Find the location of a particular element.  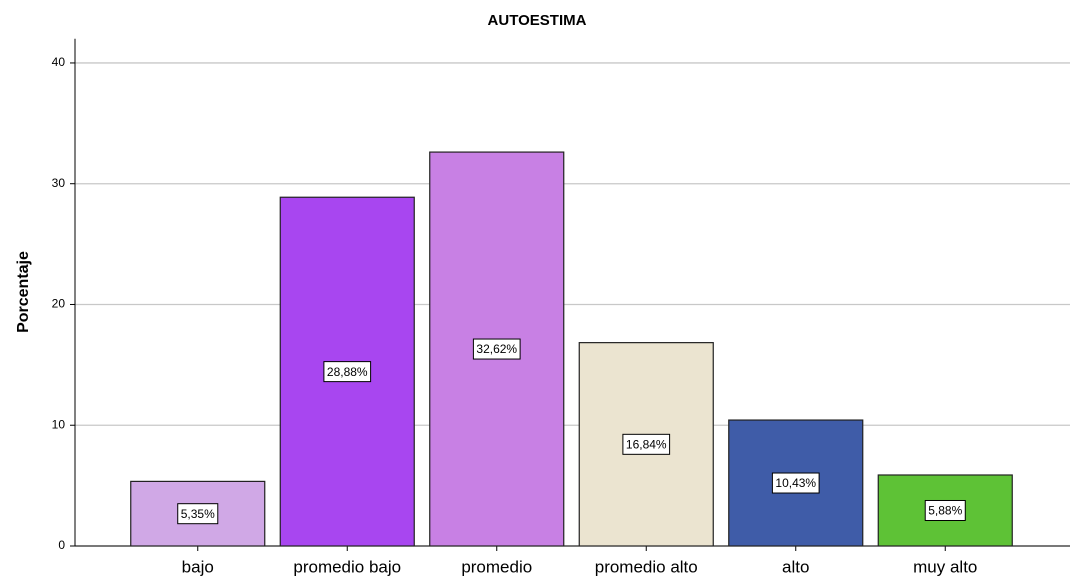

value-label: 5,35% is located at coordinates (198, 514).